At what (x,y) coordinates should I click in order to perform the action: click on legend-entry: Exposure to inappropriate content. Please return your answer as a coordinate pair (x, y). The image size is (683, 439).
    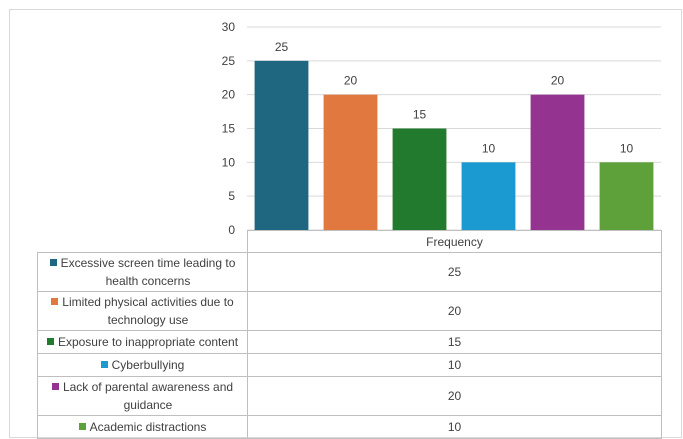
    Looking at the image, I should click on (142, 342).